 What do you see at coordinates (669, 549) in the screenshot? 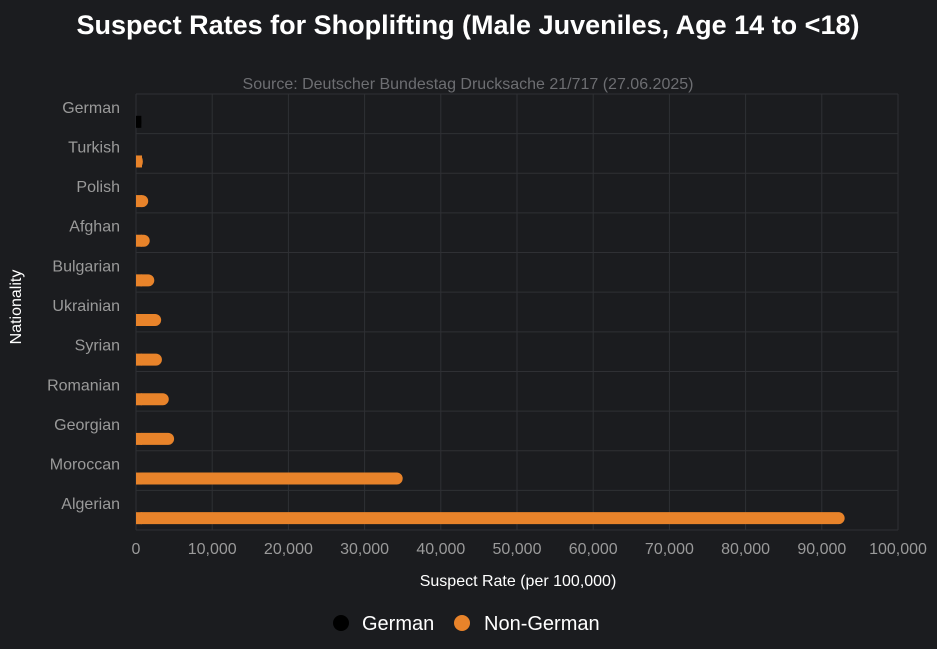
I see `x-tick-label: 70,000` at bounding box center [669, 549].